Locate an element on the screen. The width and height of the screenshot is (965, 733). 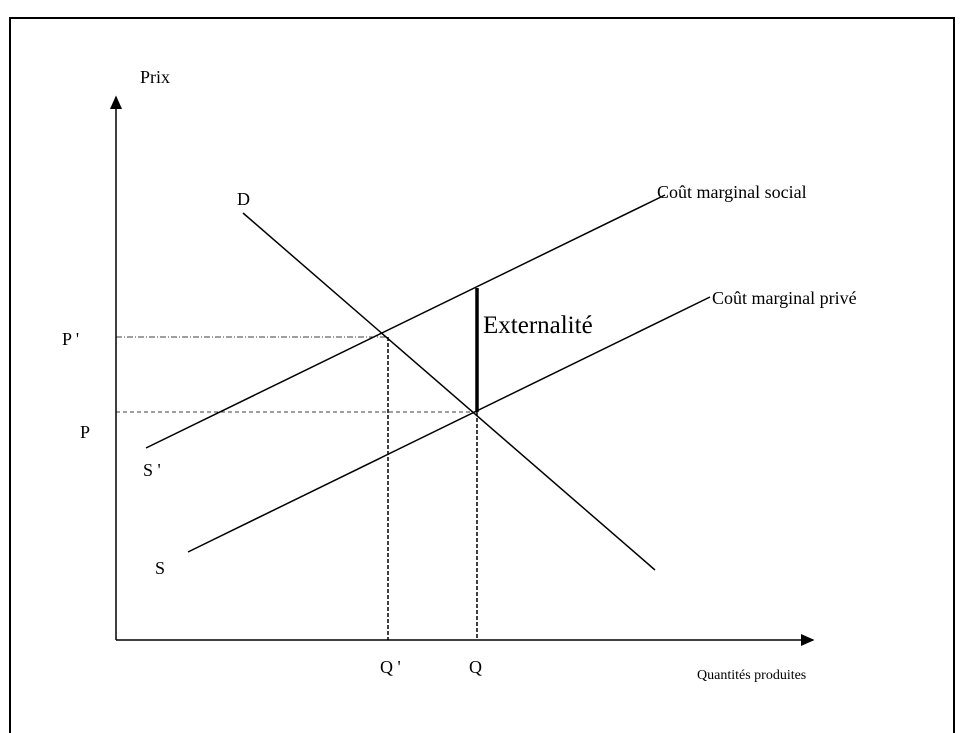
x-axis-label: Quantités produites is located at coordinates (751, 675).